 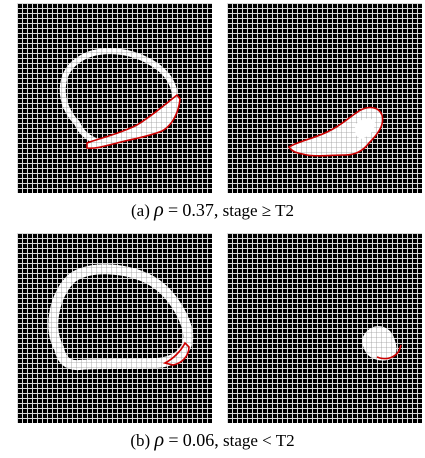 I want to click on ring-mask, so click(x=121, y=317).